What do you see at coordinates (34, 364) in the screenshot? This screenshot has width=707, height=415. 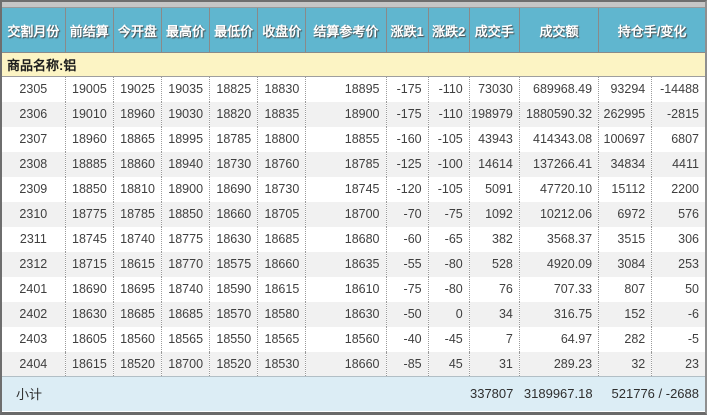 I see `cell-delivery-month: 2404` at bounding box center [34, 364].